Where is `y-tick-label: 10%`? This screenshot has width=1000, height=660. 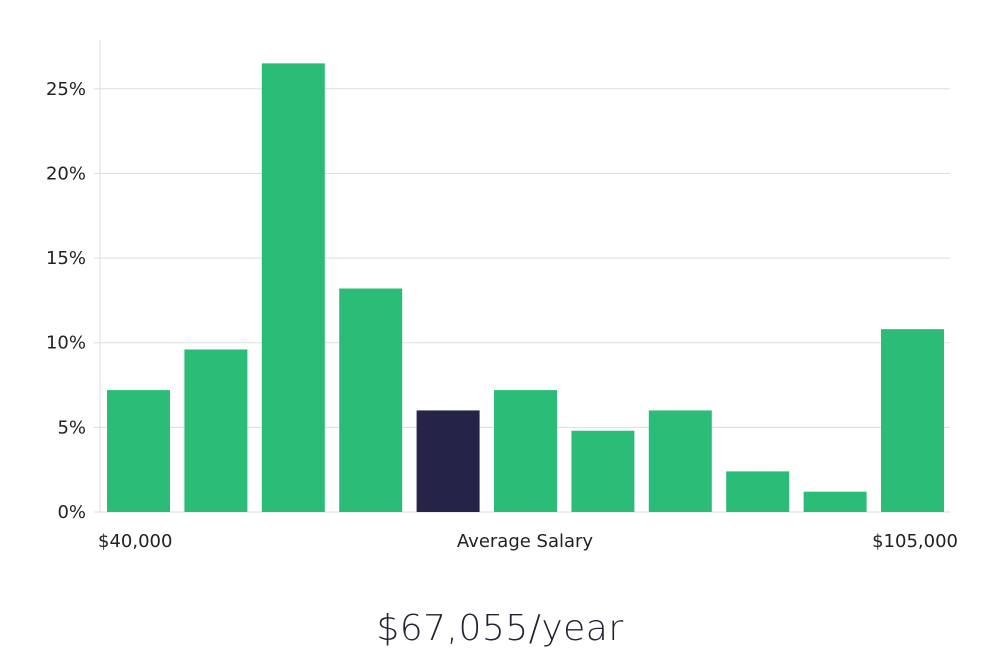
y-tick-label: 10% is located at coordinates (66, 343).